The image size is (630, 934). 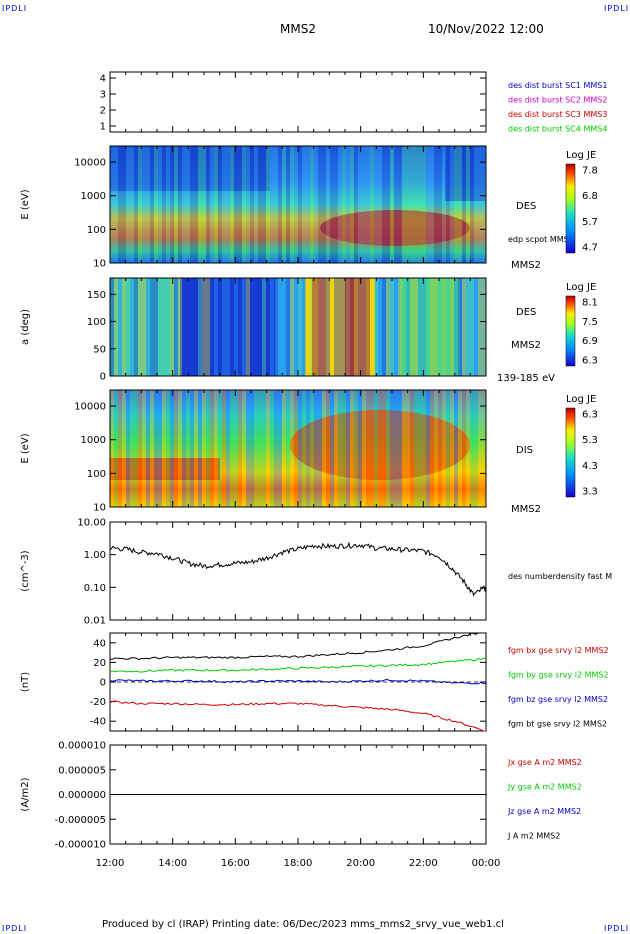 I want to click on legend-entry: fgm bx gse srvy l2 MMS2, so click(x=558, y=650).